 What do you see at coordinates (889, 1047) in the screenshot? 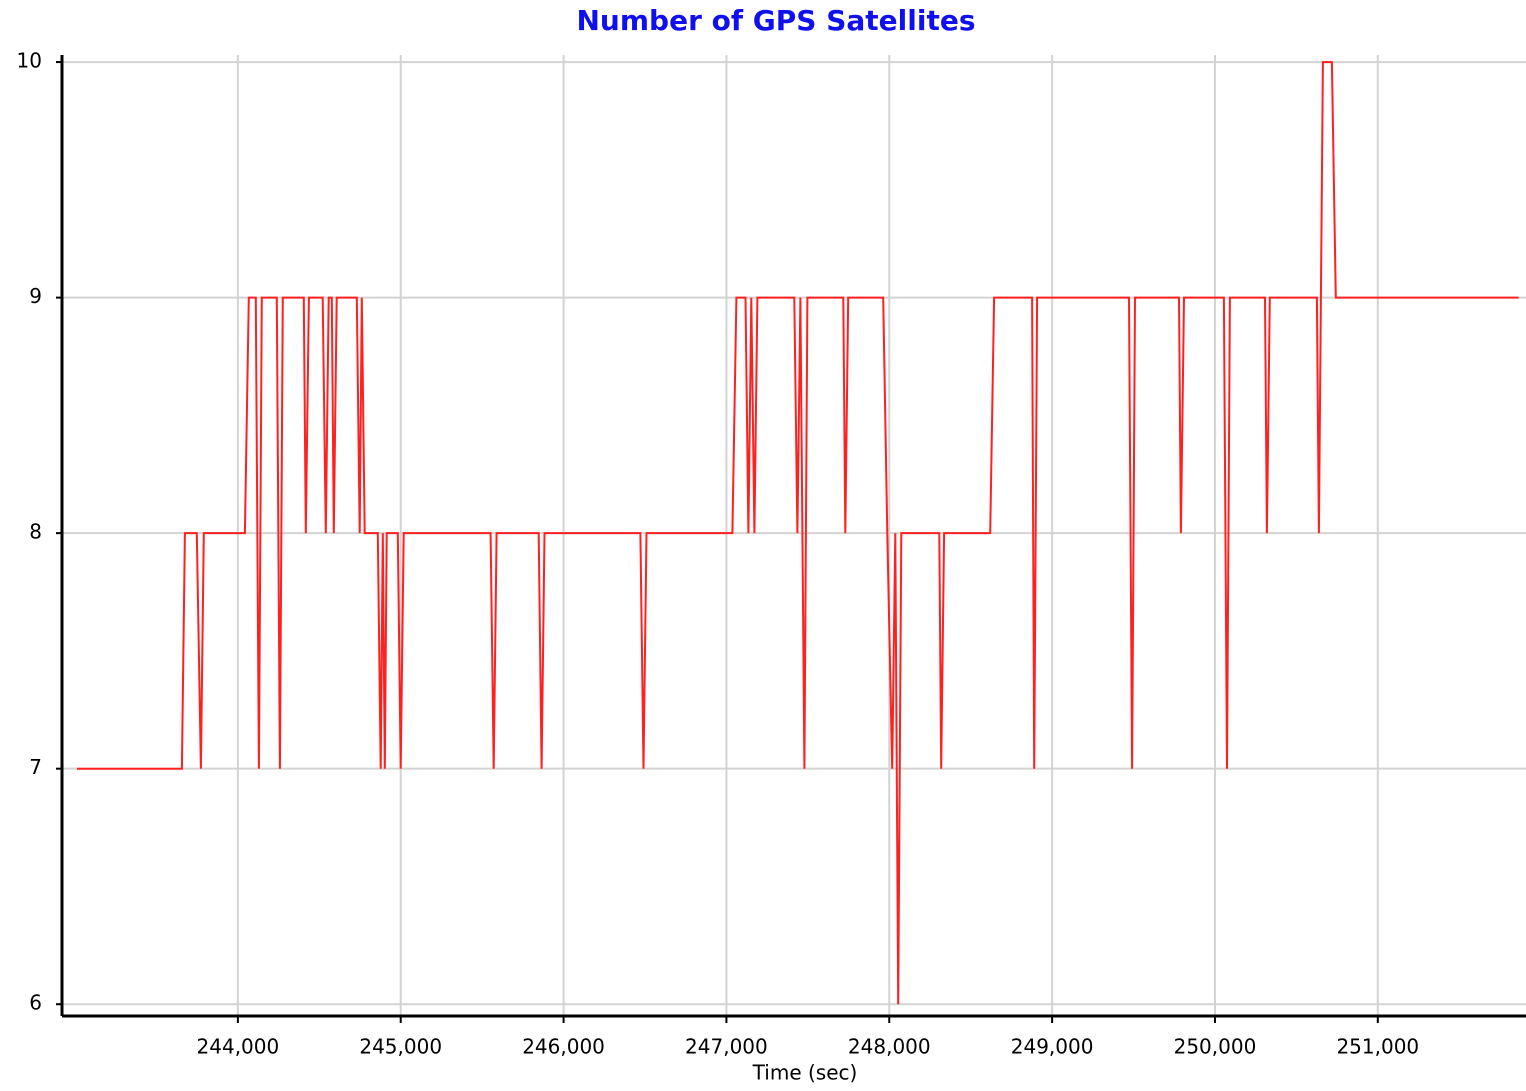
I see `x-tick-label: 248,000` at bounding box center [889, 1047].